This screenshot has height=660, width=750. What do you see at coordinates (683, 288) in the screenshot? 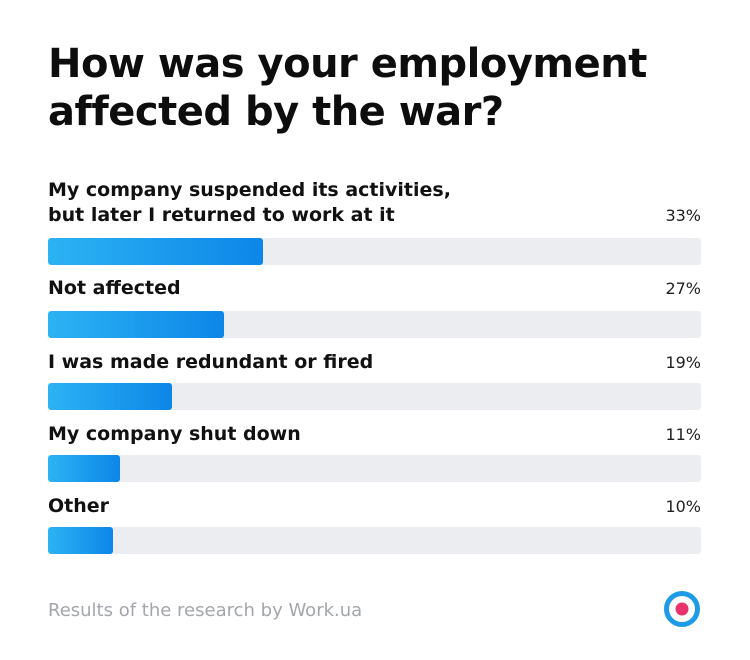
I see `bar-value-label: 27%` at bounding box center [683, 288].